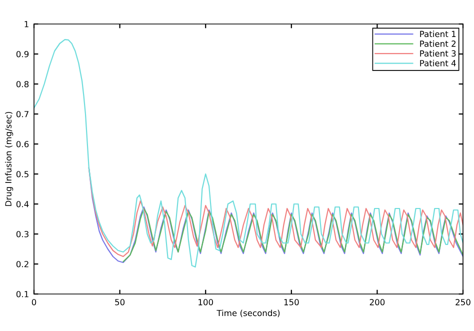 This screenshot has height=331, width=474. Describe the element at coordinates (22, 264) in the screenshot. I see `y-tick-label: 0.2` at that location.